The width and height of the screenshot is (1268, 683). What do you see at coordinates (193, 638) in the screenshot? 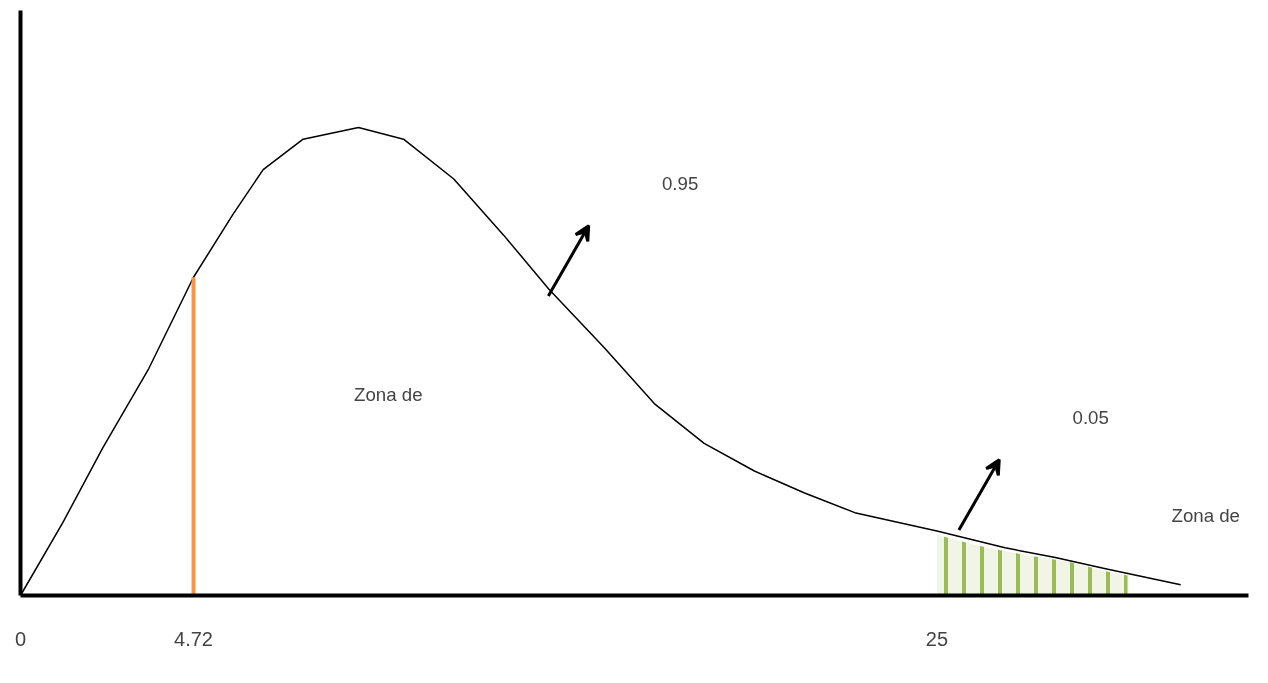
I see `x-tick-label: 4.72` at bounding box center [193, 638].